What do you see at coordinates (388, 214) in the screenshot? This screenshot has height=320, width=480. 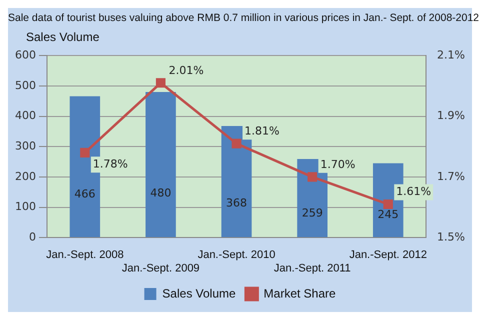 I see `data-label: 245` at bounding box center [388, 214].